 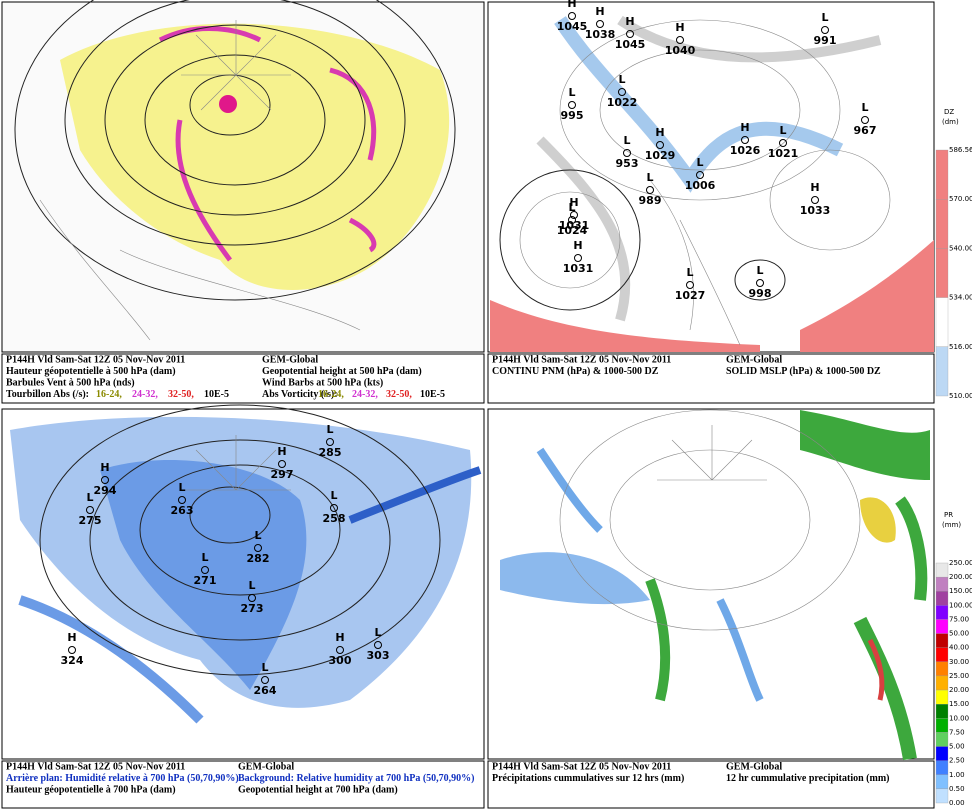 What do you see at coordinates (957, 761) in the screenshot?
I see `colorbar-label: 2.50` at bounding box center [957, 761].